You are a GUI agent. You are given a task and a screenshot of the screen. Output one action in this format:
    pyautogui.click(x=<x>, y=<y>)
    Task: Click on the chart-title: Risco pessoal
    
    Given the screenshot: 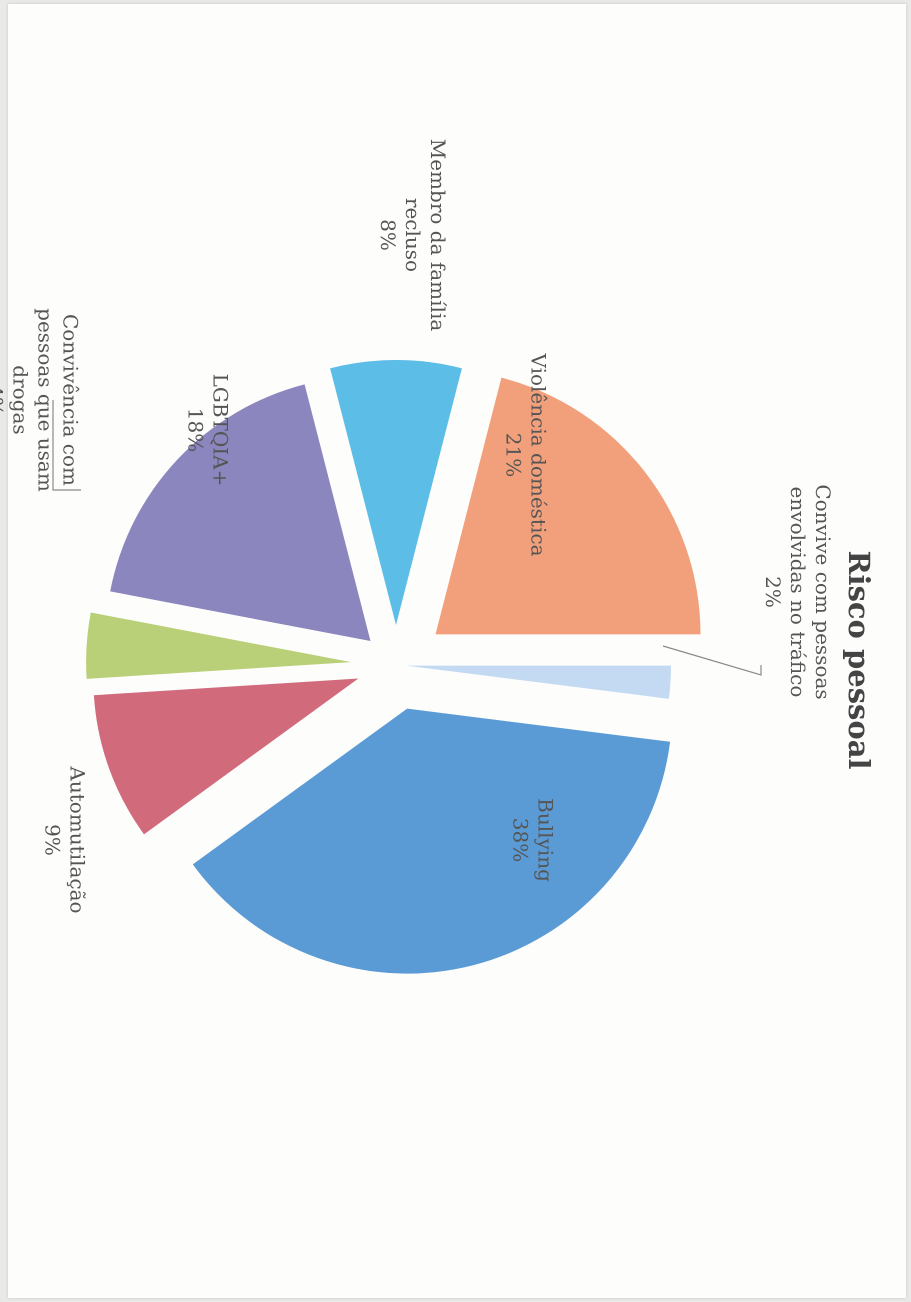 What is the action you would take?
    pyautogui.click(x=859, y=659)
    